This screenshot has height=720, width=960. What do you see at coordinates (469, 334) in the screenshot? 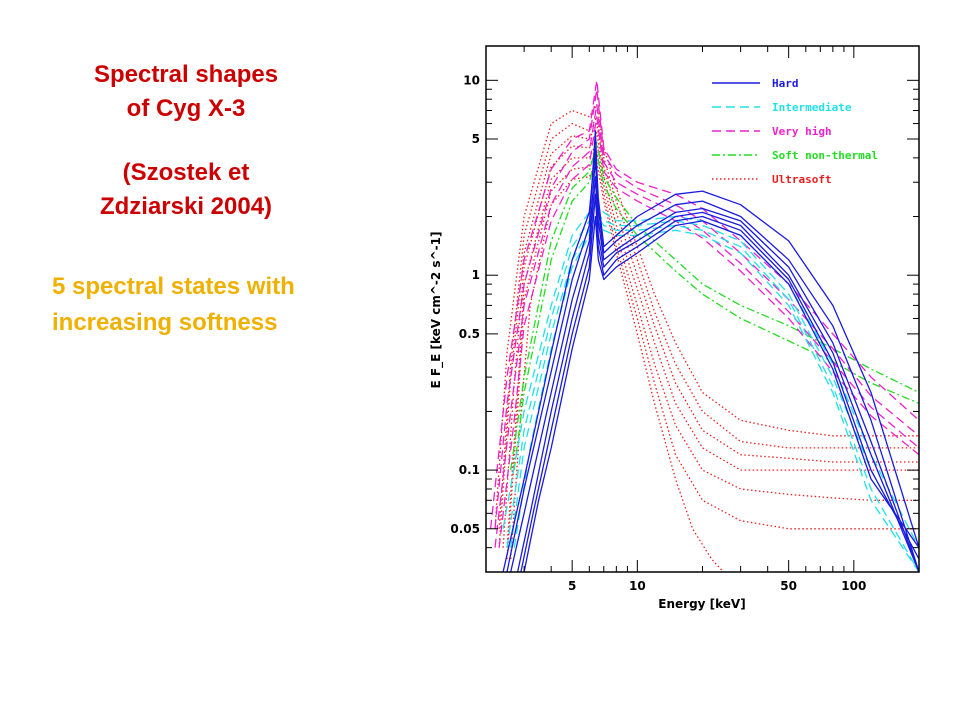
I see `y-tick-label: 0.5` at bounding box center [469, 334].